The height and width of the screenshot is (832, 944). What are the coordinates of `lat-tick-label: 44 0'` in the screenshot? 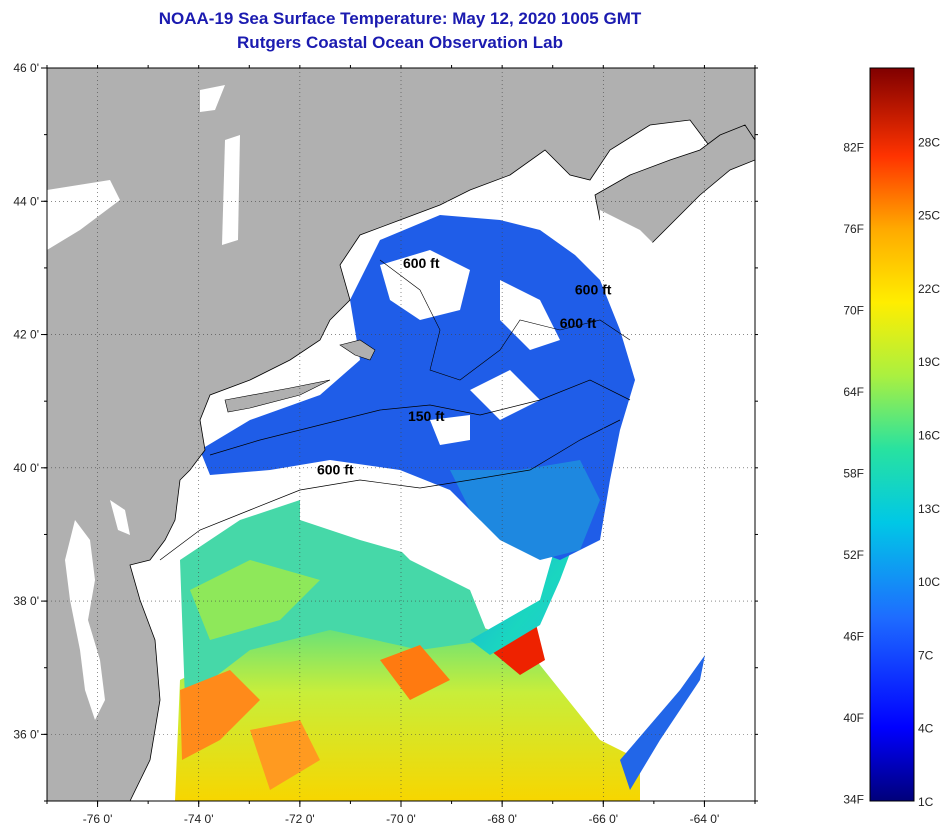 It's located at (26, 201).